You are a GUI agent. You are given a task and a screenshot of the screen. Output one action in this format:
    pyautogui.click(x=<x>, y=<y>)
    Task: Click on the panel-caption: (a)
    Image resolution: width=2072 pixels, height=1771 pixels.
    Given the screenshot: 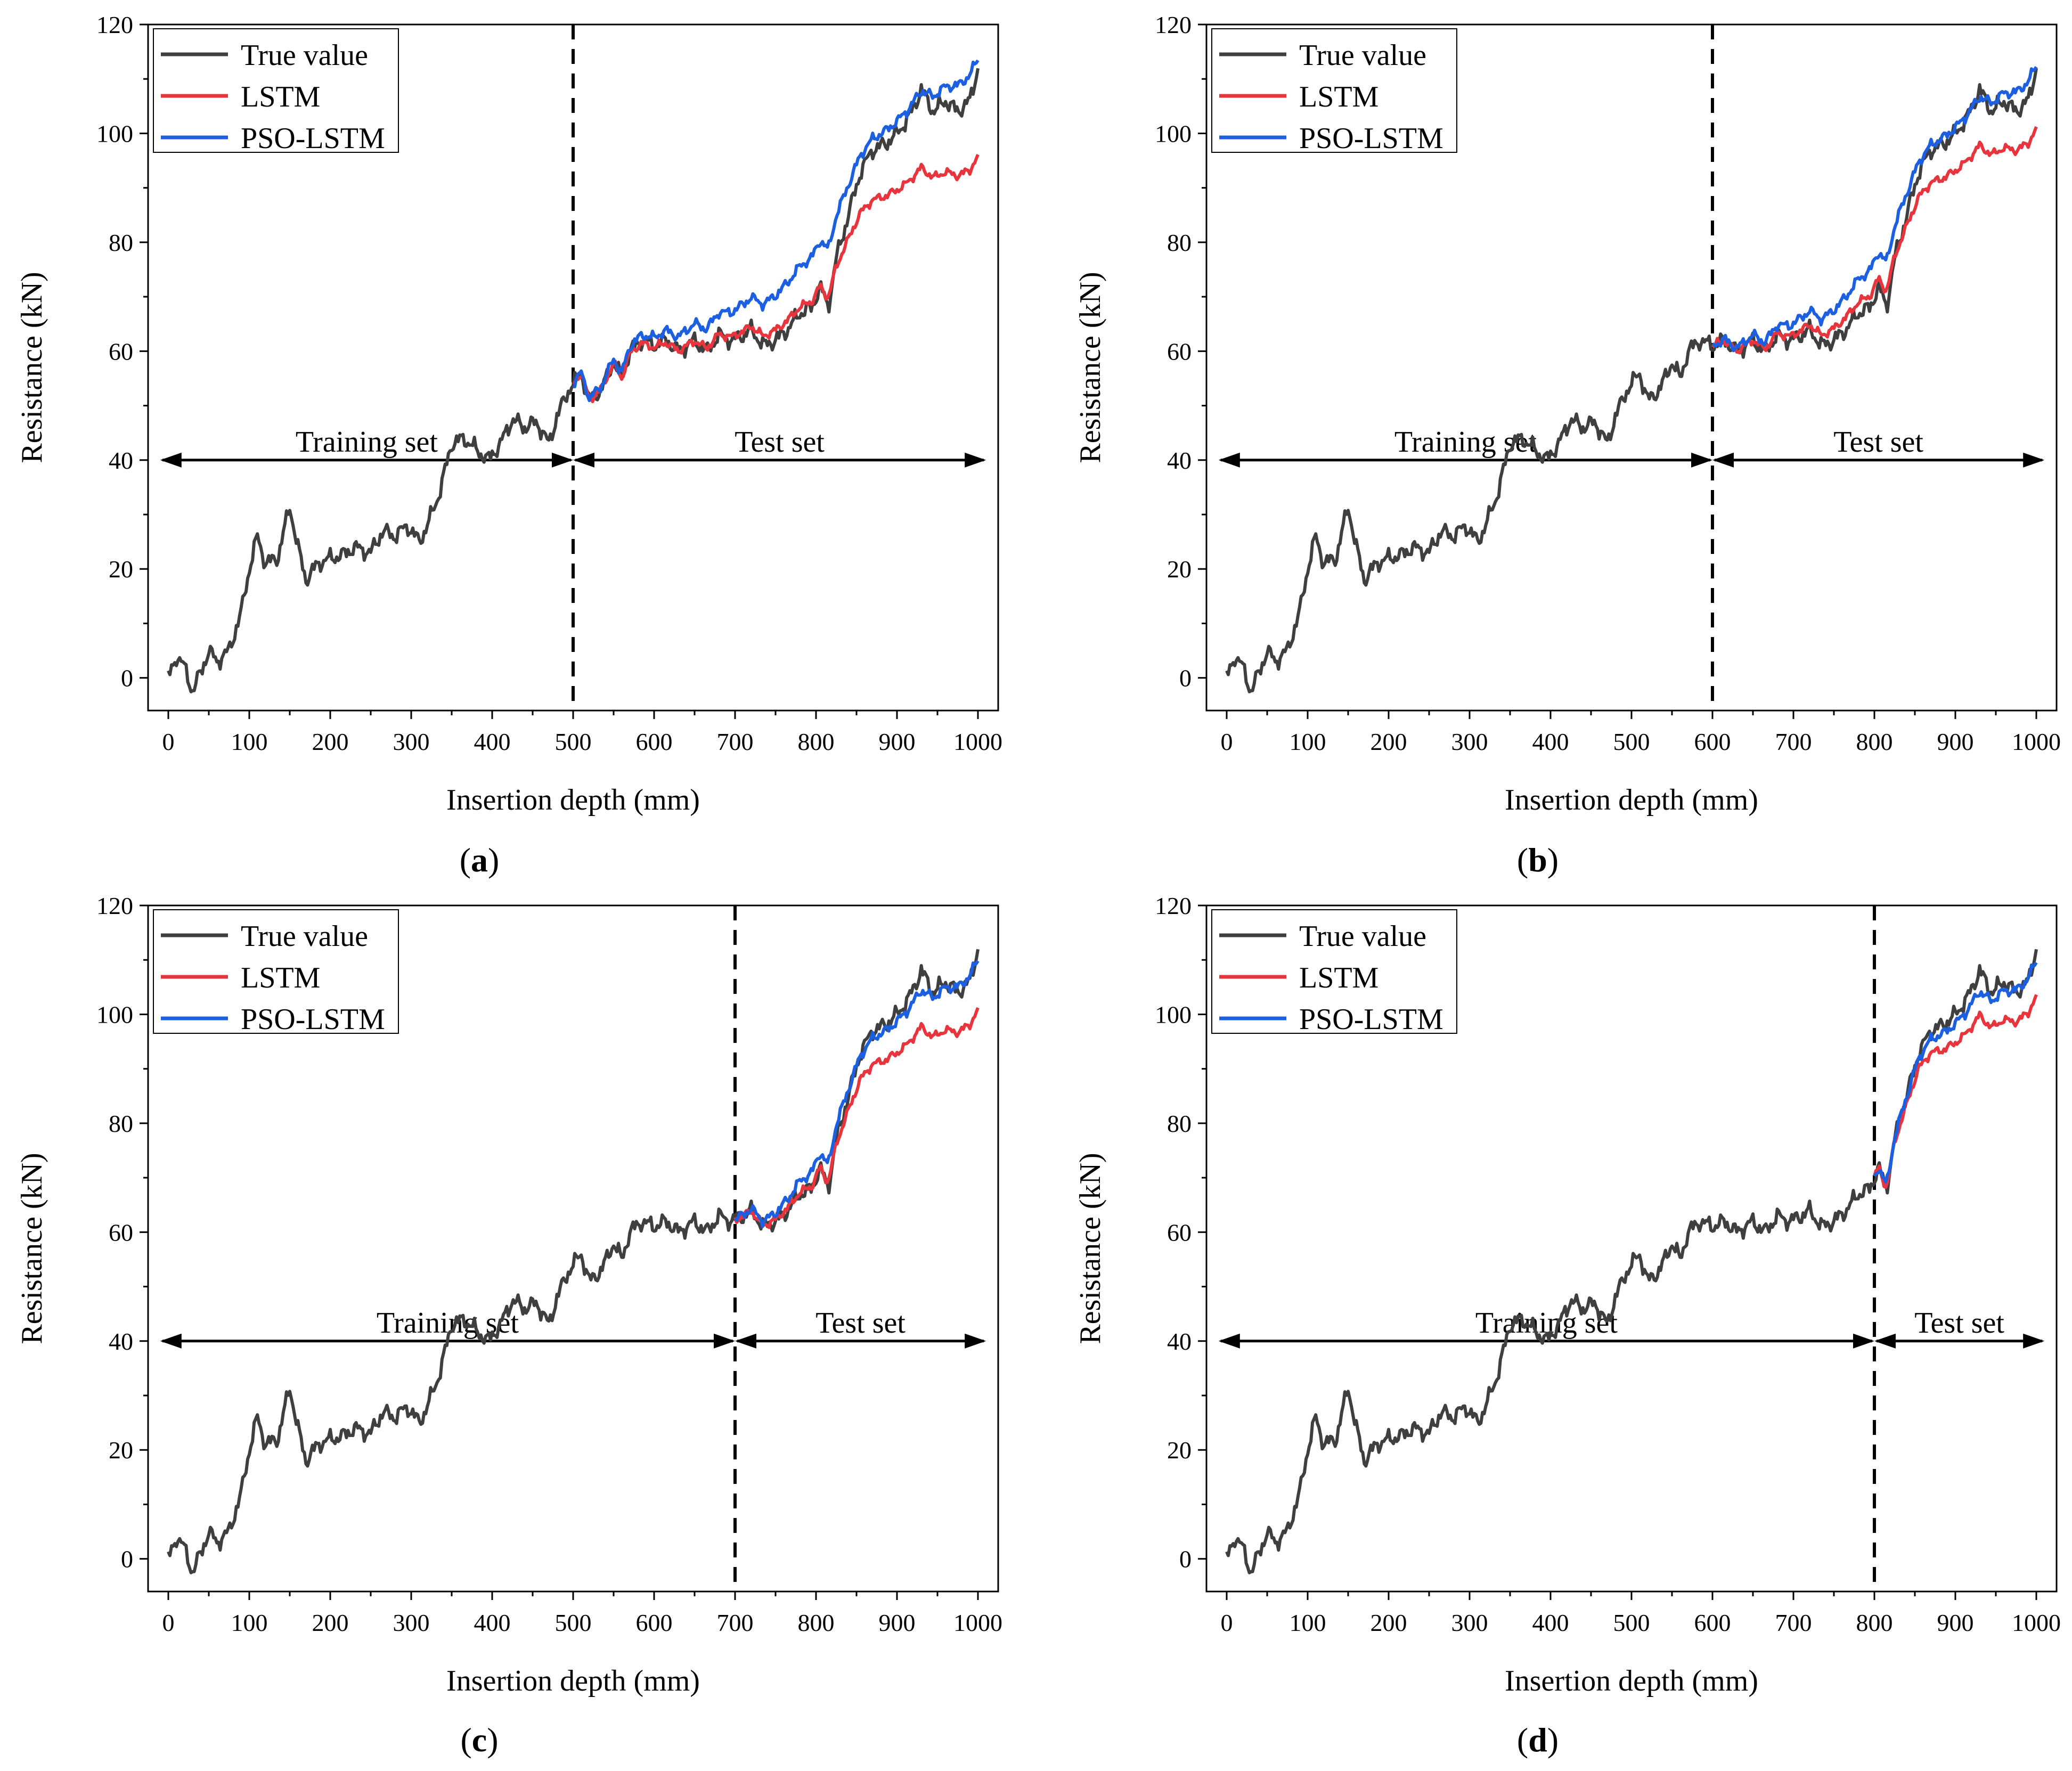 What is the action you would take?
    pyautogui.click(x=480, y=860)
    